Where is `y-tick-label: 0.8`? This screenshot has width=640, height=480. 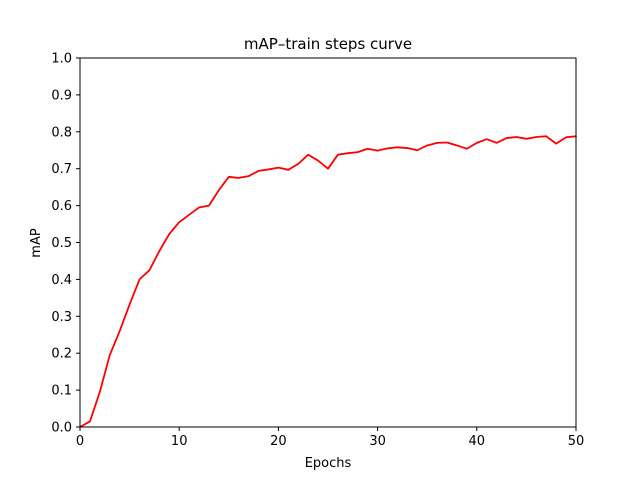
y-tick-label: 0.8 is located at coordinates (61, 132).